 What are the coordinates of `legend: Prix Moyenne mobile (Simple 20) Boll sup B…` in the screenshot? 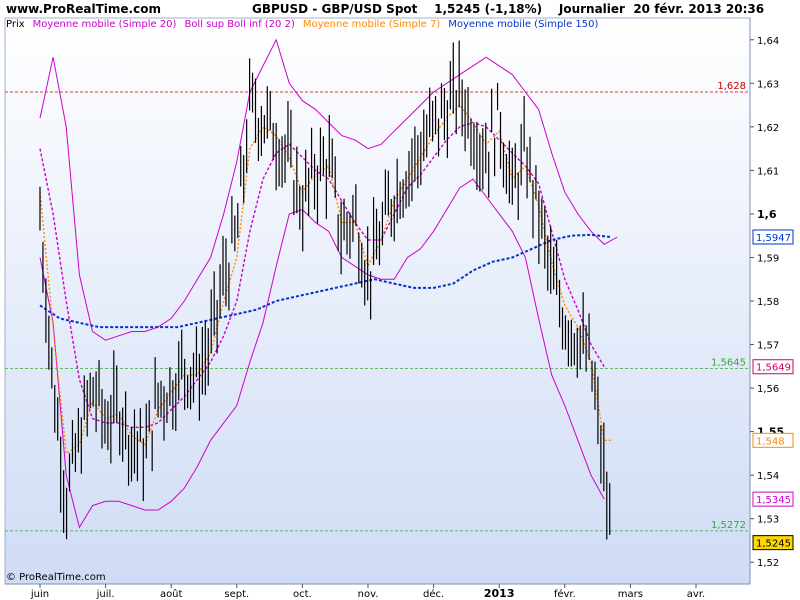 It's located at (306, 24).